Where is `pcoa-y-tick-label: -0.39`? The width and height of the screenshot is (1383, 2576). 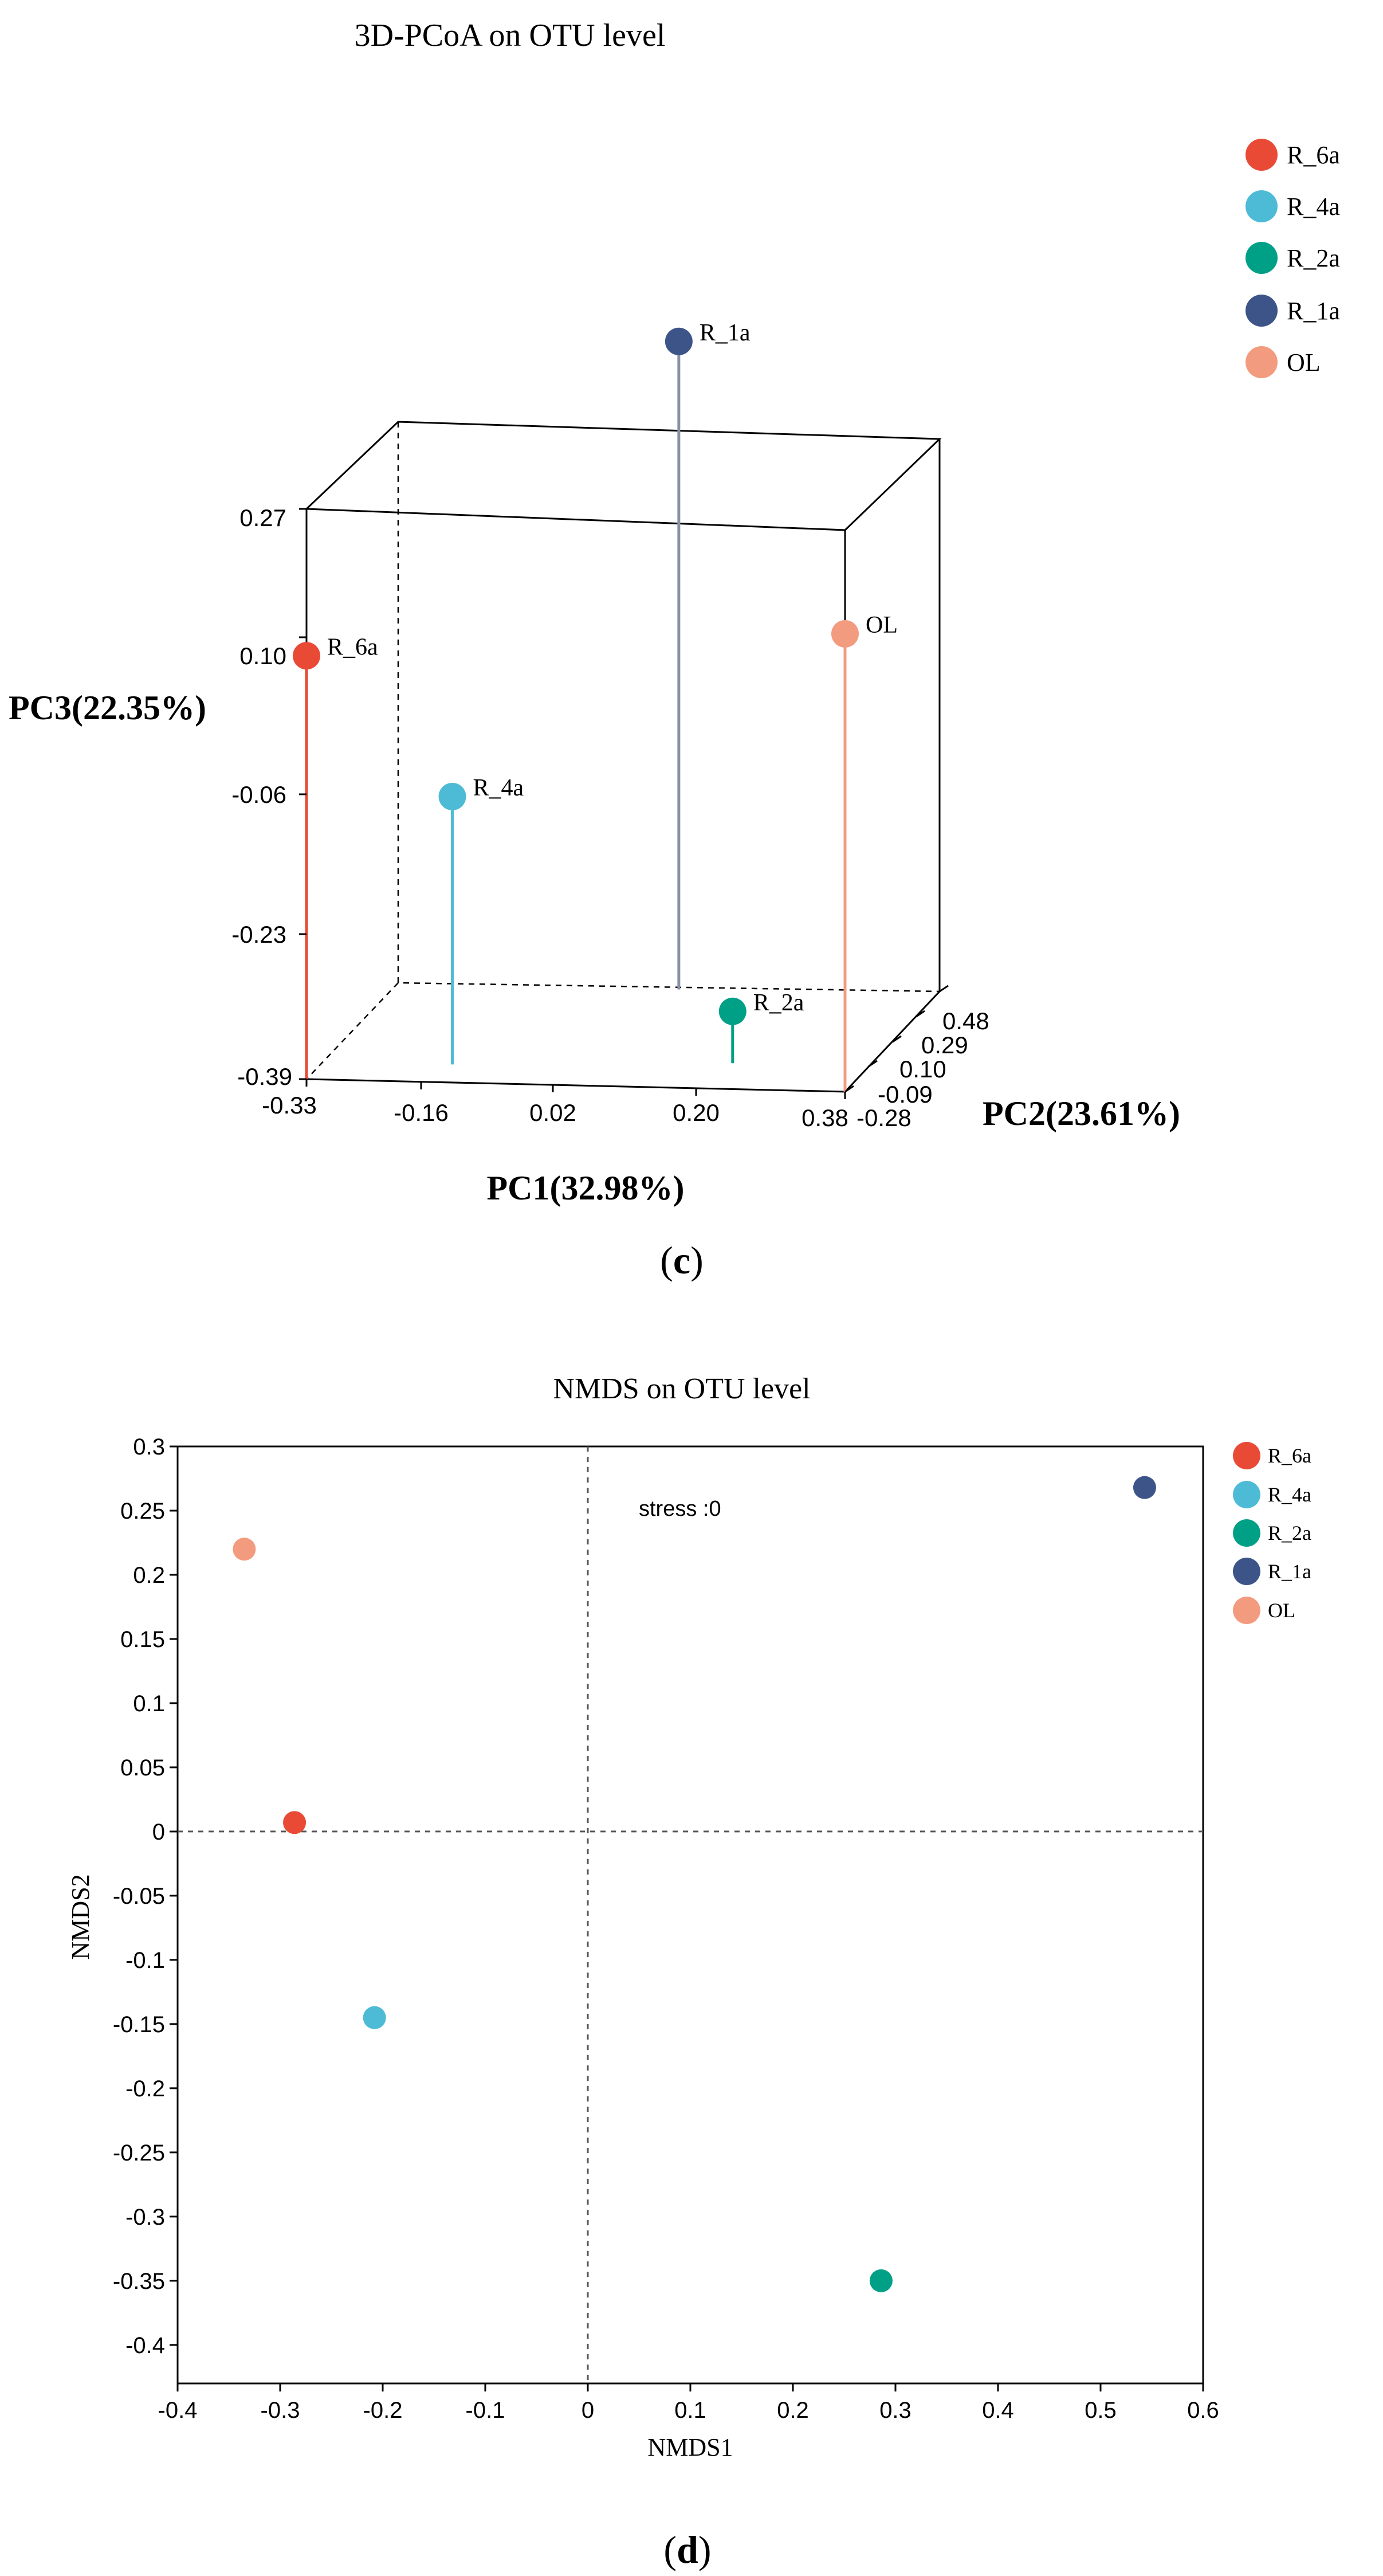
pcoa-y-tick-label: -0.39 is located at coordinates (264, 1076).